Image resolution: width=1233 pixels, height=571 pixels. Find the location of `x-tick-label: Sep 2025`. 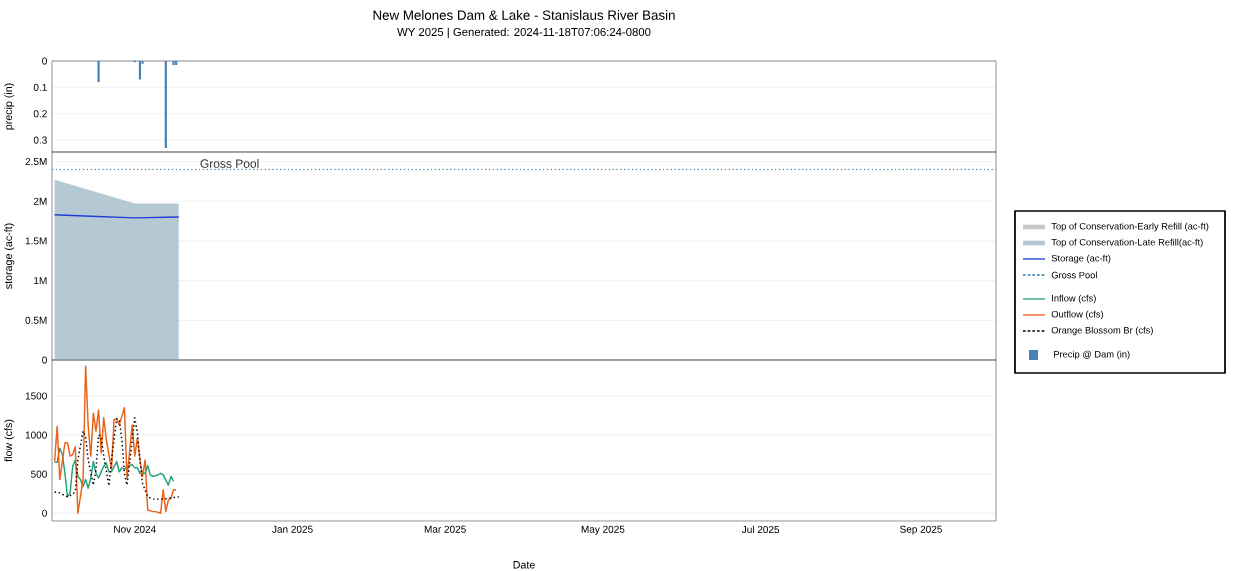

x-tick-label: Sep 2025 is located at coordinates (921, 530).